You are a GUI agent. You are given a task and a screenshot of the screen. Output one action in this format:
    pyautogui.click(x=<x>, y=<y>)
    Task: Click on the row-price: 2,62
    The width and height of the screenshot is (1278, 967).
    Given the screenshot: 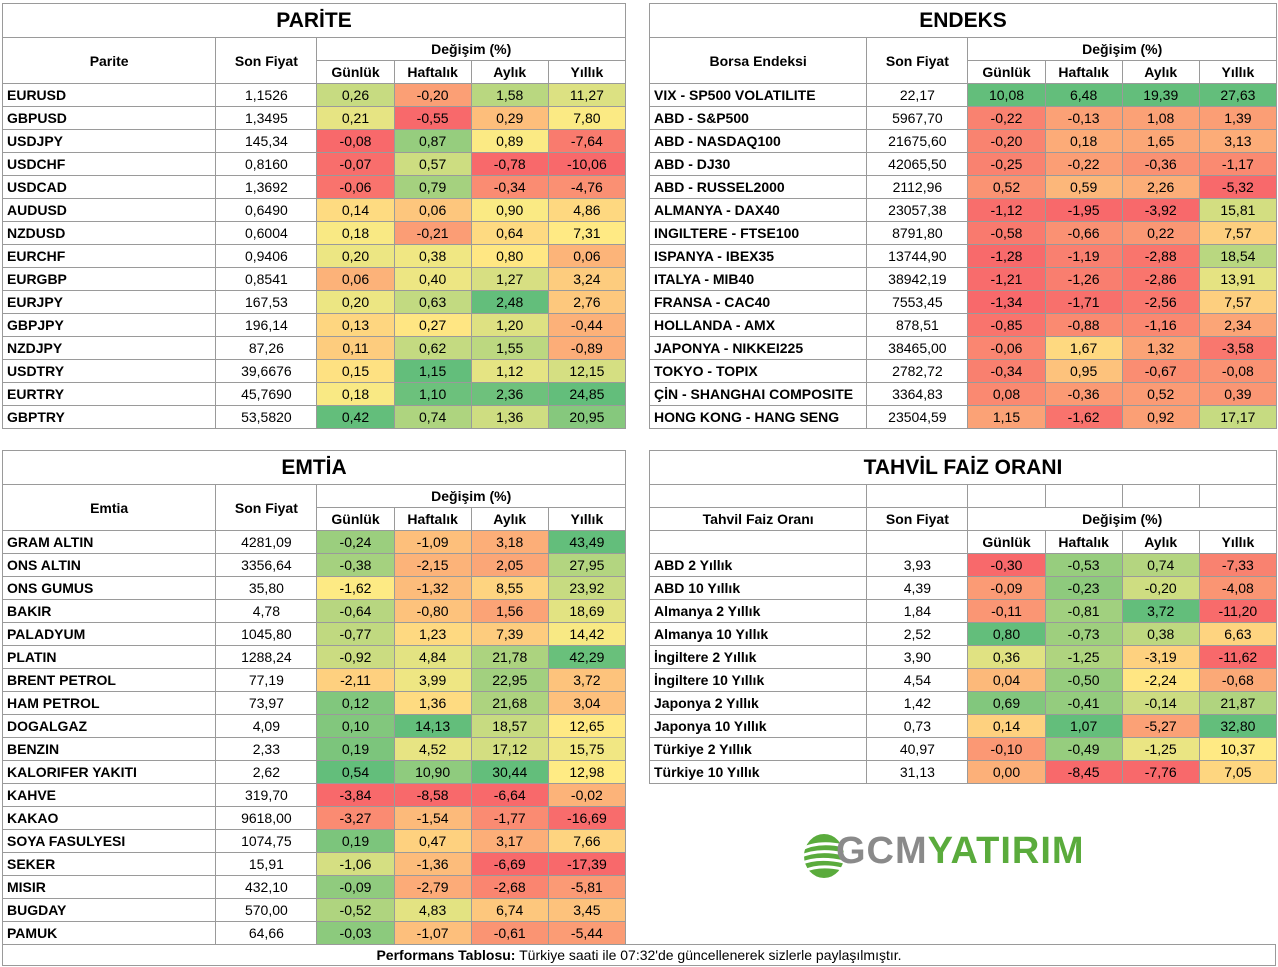 What is the action you would take?
    pyautogui.click(x=266, y=772)
    